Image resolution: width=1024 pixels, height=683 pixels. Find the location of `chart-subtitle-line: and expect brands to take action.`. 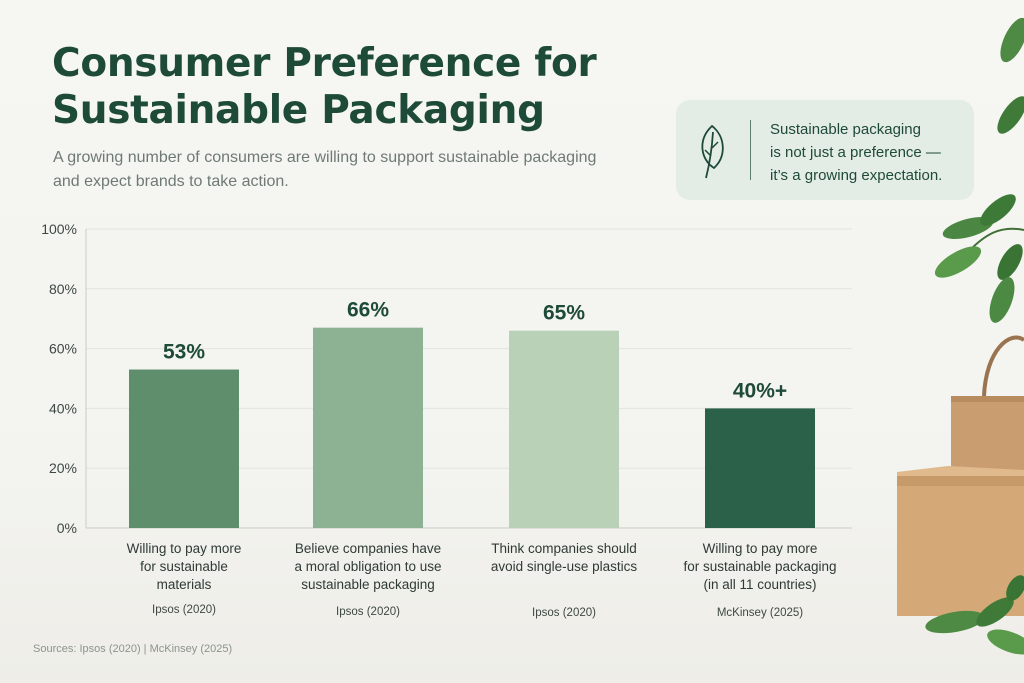

chart-subtitle-line: and expect brands to take action. is located at coordinates (171, 181).